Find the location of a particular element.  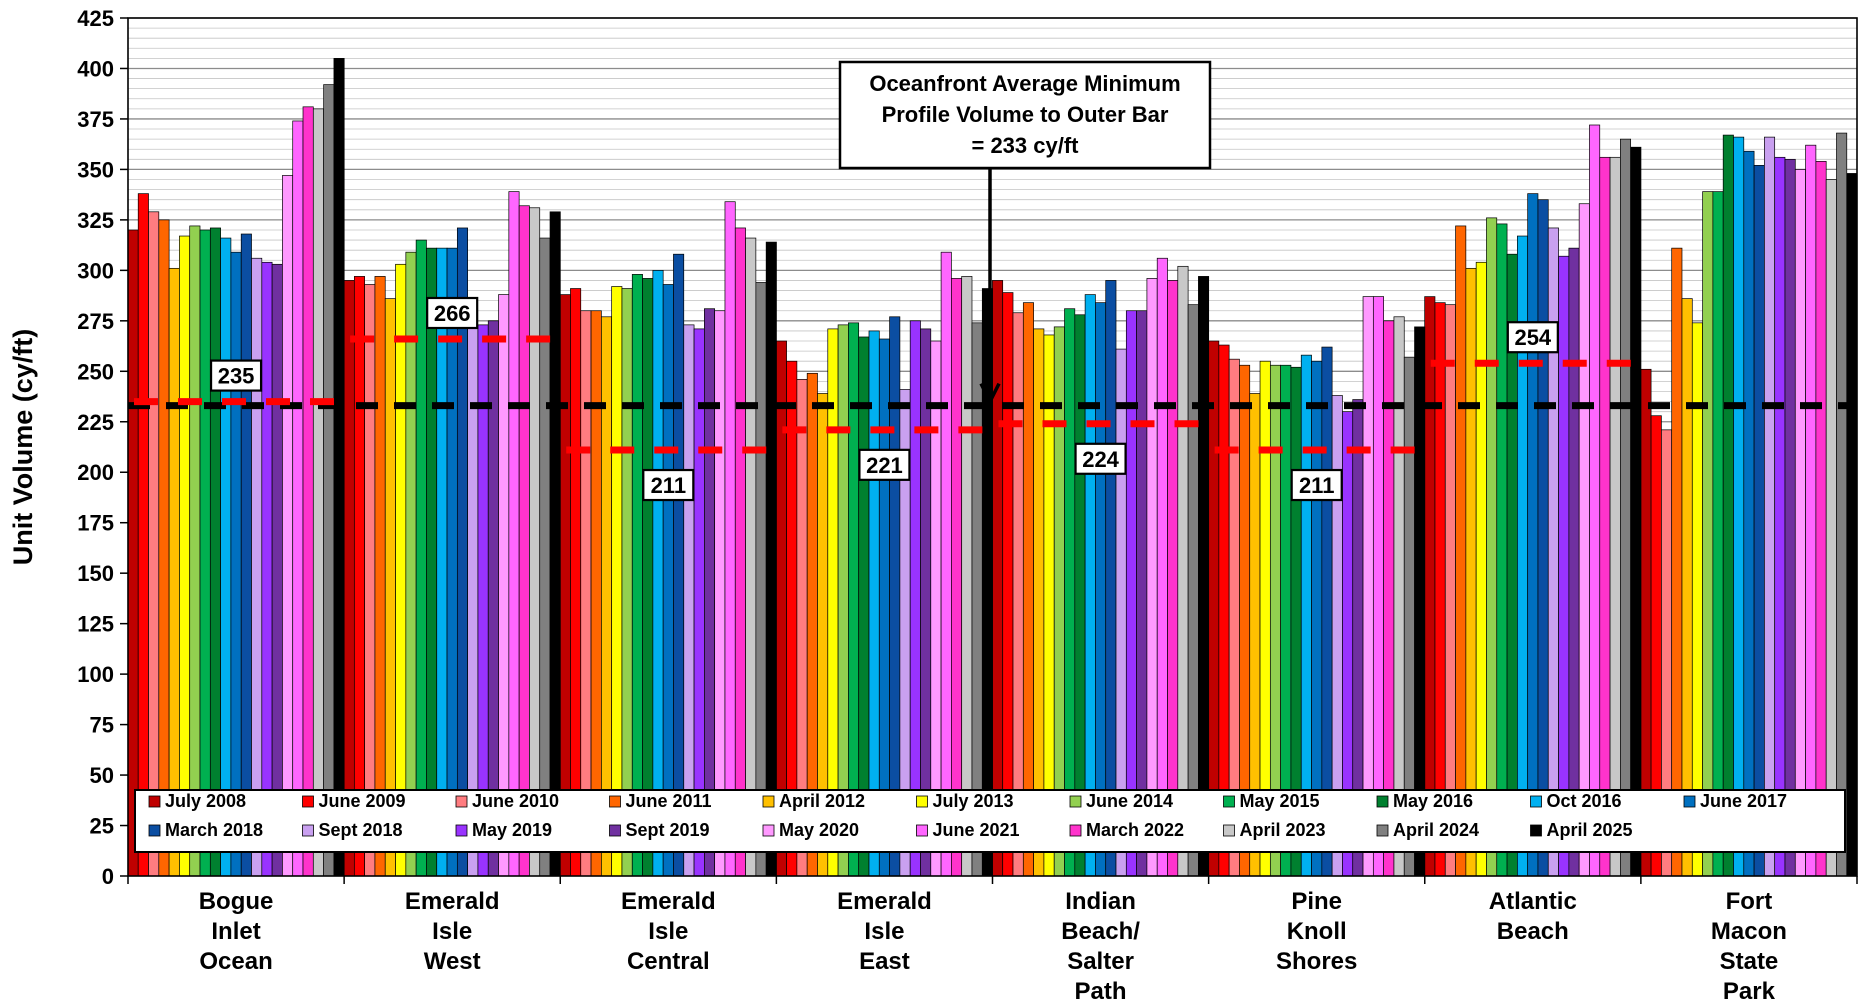

y-tick-label: 400 is located at coordinates (95, 68).